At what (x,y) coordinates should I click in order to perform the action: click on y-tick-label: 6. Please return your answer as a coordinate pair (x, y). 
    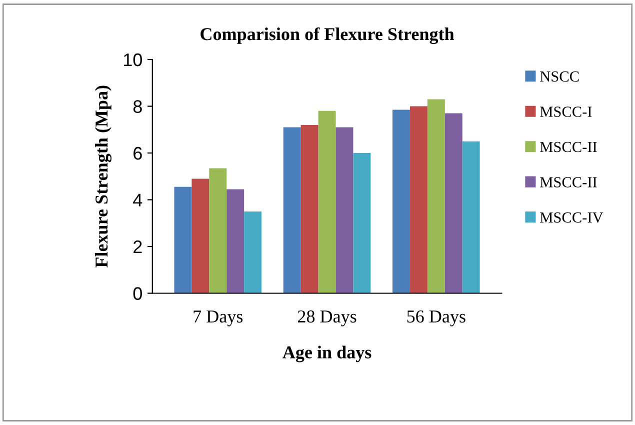
    Looking at the image, I should click on (138, 153).